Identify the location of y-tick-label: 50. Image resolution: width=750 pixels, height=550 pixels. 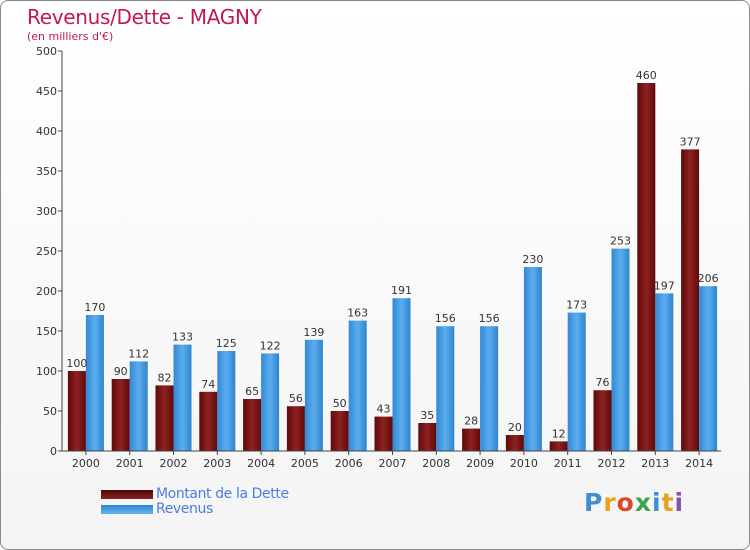
(50, 411).